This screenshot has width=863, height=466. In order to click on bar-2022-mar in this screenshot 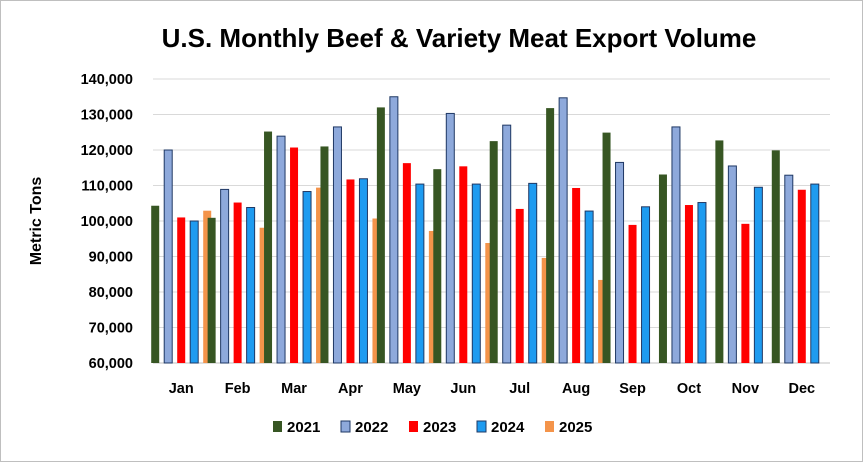, I will do `click(281, 249)`.